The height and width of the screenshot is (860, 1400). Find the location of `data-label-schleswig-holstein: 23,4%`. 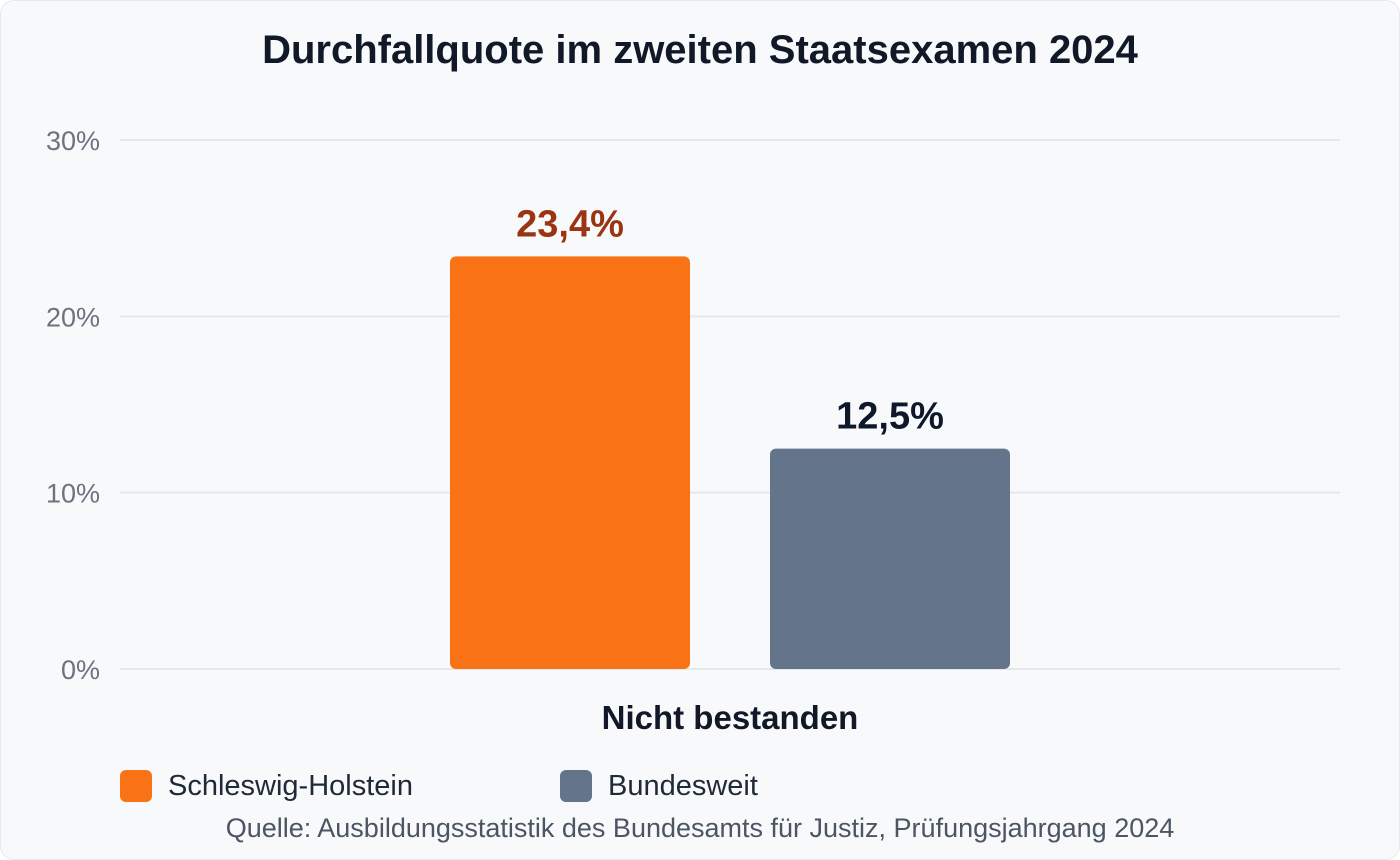

data-label-schleswig-holstein: 23,4% is located at coordinates (570, 224).